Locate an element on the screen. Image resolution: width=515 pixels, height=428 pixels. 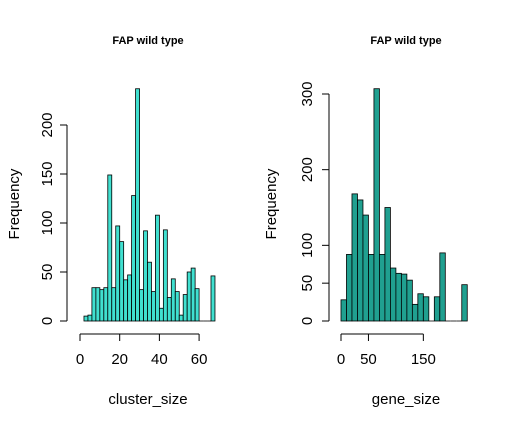
chart-2-title: FAP wild type is located at coordinates (405, 41).